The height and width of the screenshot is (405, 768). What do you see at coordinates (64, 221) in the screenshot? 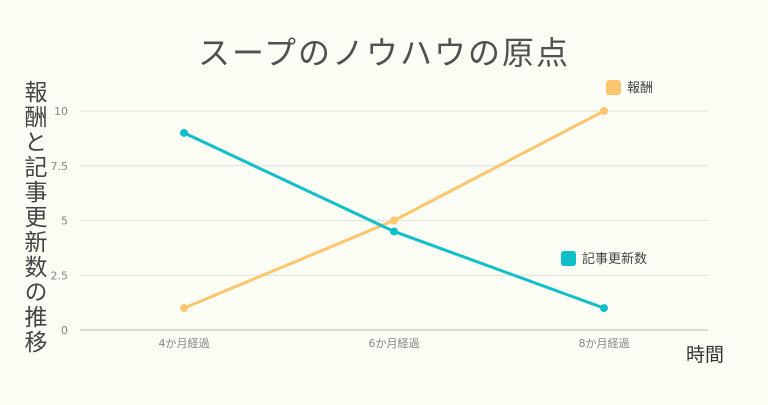
I see `y-tick-label: 5` at bounding box center [64, 221].